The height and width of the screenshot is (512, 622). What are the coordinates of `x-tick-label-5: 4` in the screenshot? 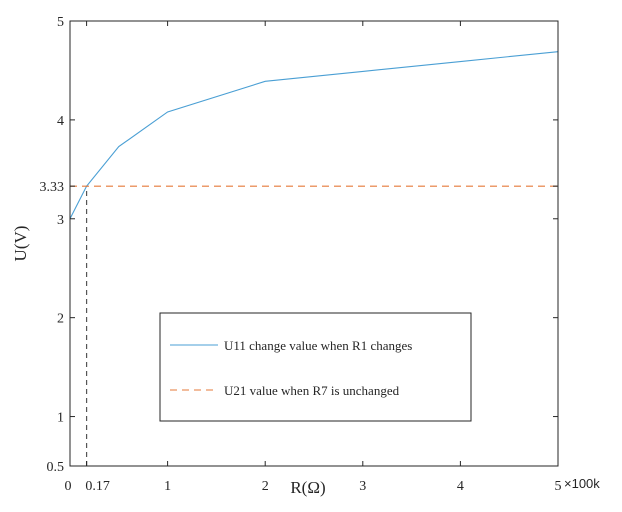 It's located at (460, 486).